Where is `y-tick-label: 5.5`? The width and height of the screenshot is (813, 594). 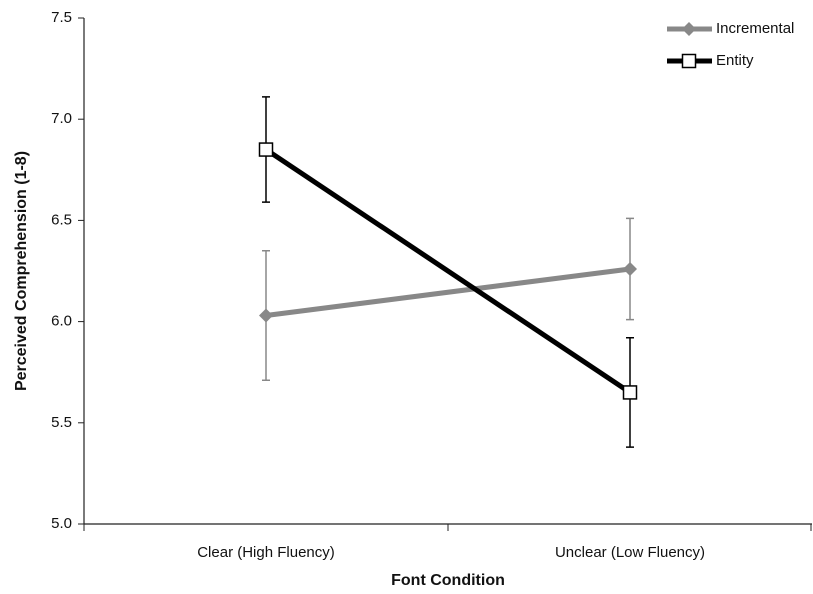
y-tick-label: 5.5 is located at coordinates (61, 422).